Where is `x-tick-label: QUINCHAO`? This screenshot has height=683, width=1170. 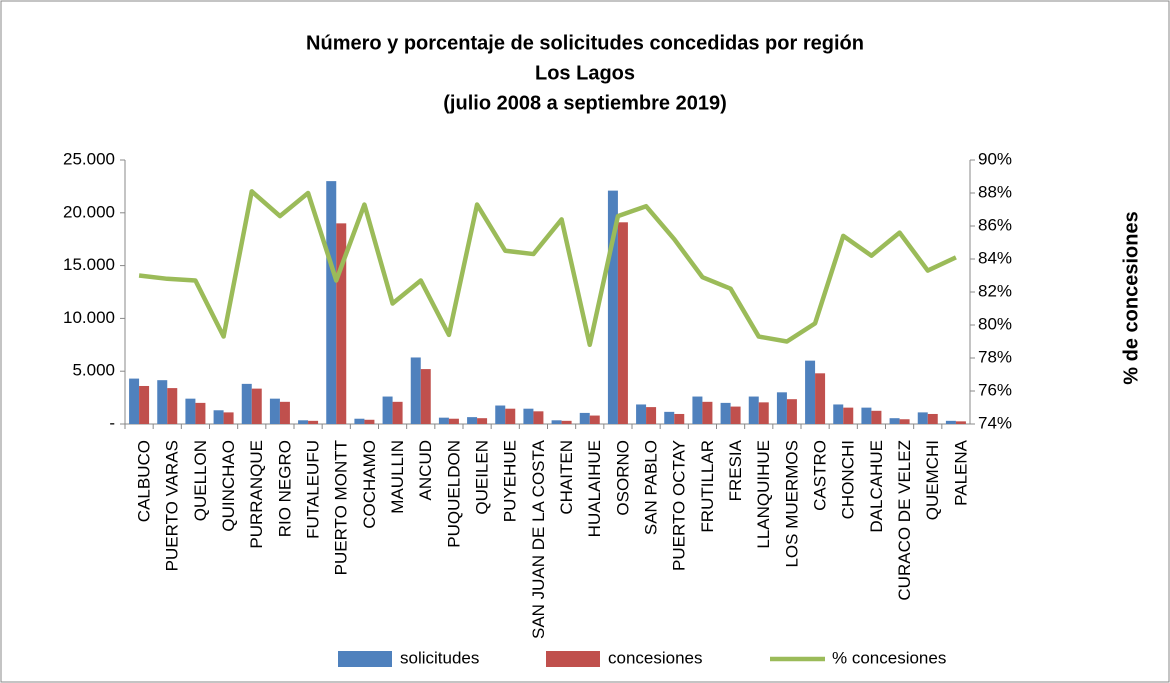 x-tick-label: QUINCHAO is located at coordinates (228, 486).